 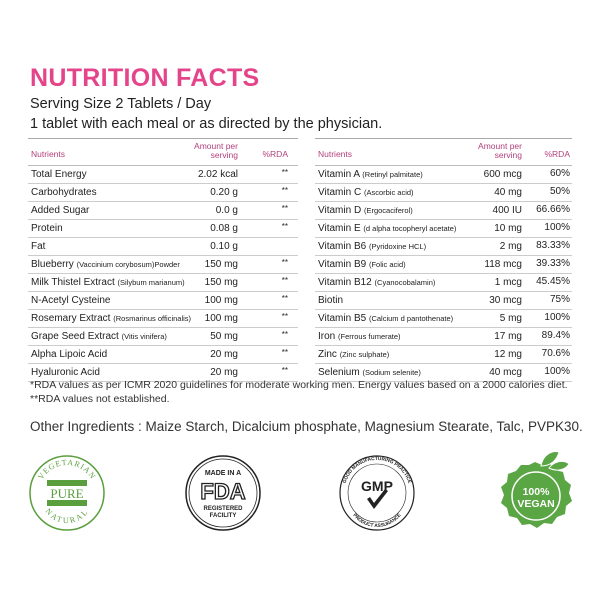 What do you see at coordinates (443, 373) in the screenshot?
I see `table-row: Selenium (Sodium selenite) 40 mcg 100%` at bounding box center [443, 373].